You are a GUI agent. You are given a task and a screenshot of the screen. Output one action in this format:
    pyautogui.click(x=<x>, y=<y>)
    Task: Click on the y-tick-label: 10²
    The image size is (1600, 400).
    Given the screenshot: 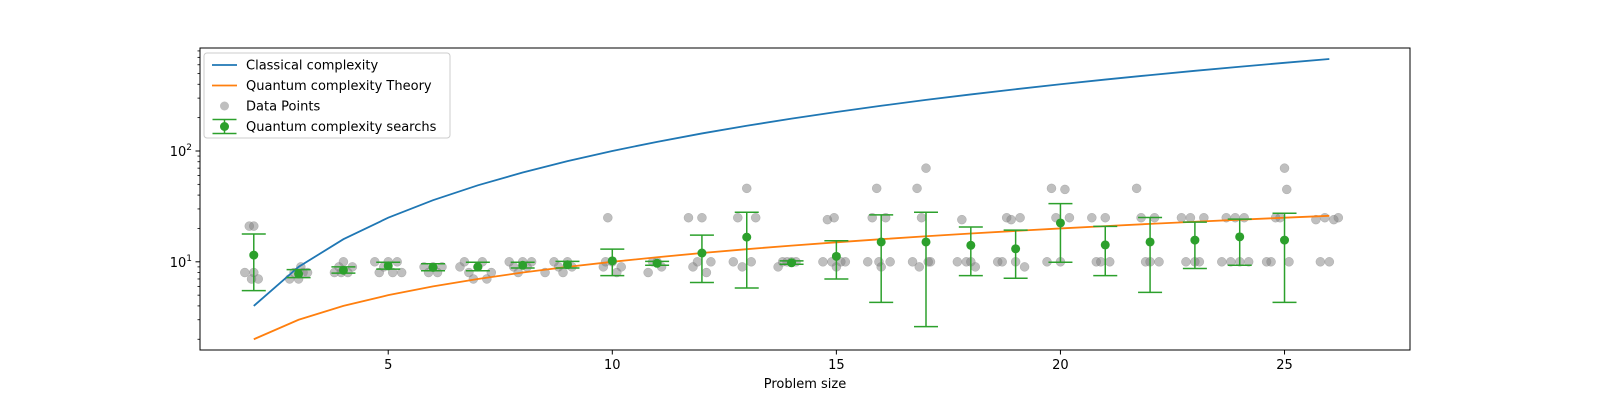 What is the action you would take?
    pyautogui.click(x=181, y=151)
    